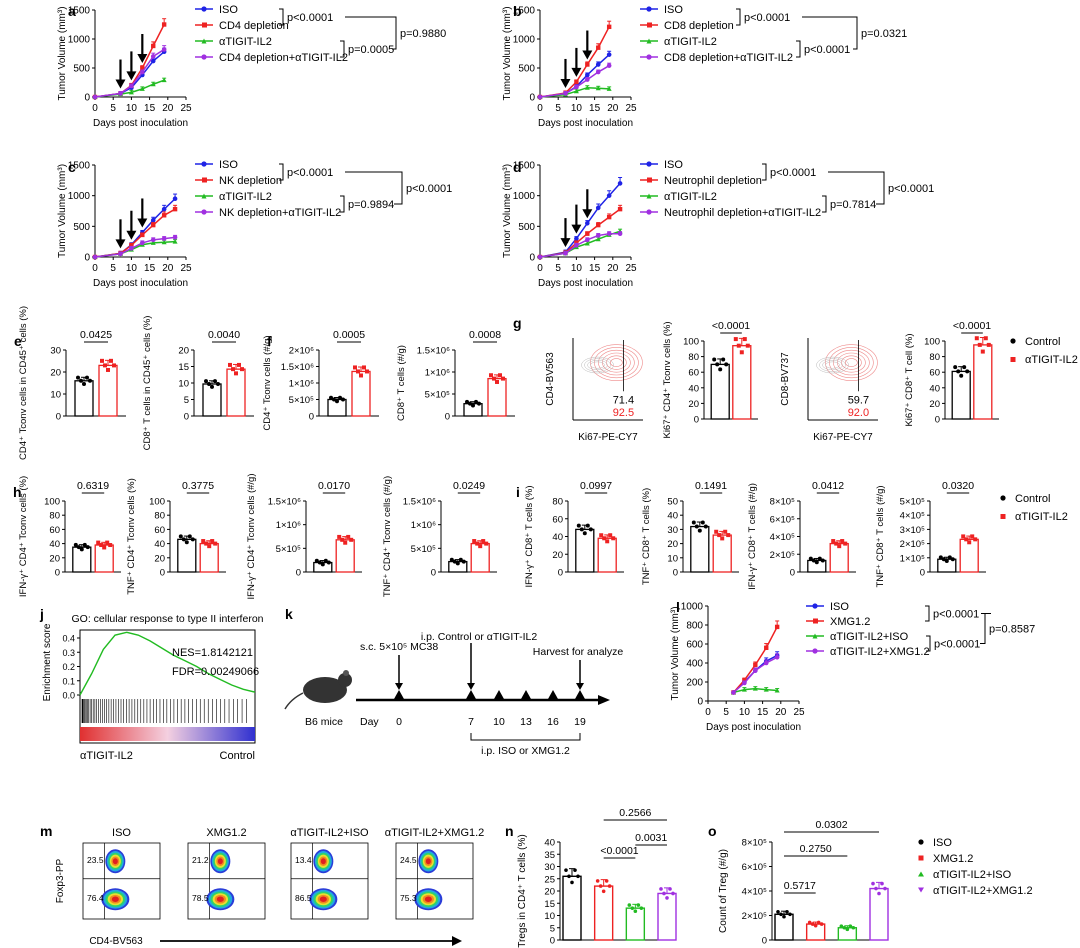 The image size is (1080, 948). What do you see at coordinates (934, 388) in the screenshot?
I see `y-tick-label: 40` at bounding box center [934, 388].